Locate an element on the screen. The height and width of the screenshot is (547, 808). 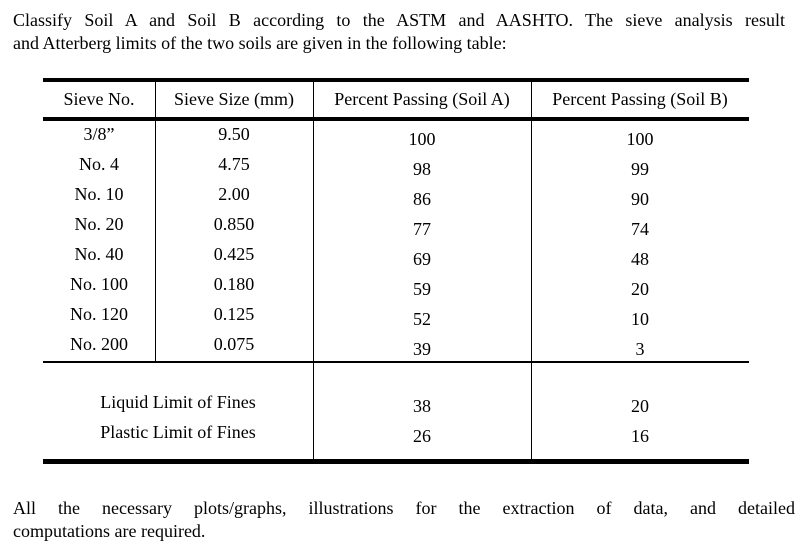
sieve-size-cell: 0.075 is located at coordinates (234, 344).